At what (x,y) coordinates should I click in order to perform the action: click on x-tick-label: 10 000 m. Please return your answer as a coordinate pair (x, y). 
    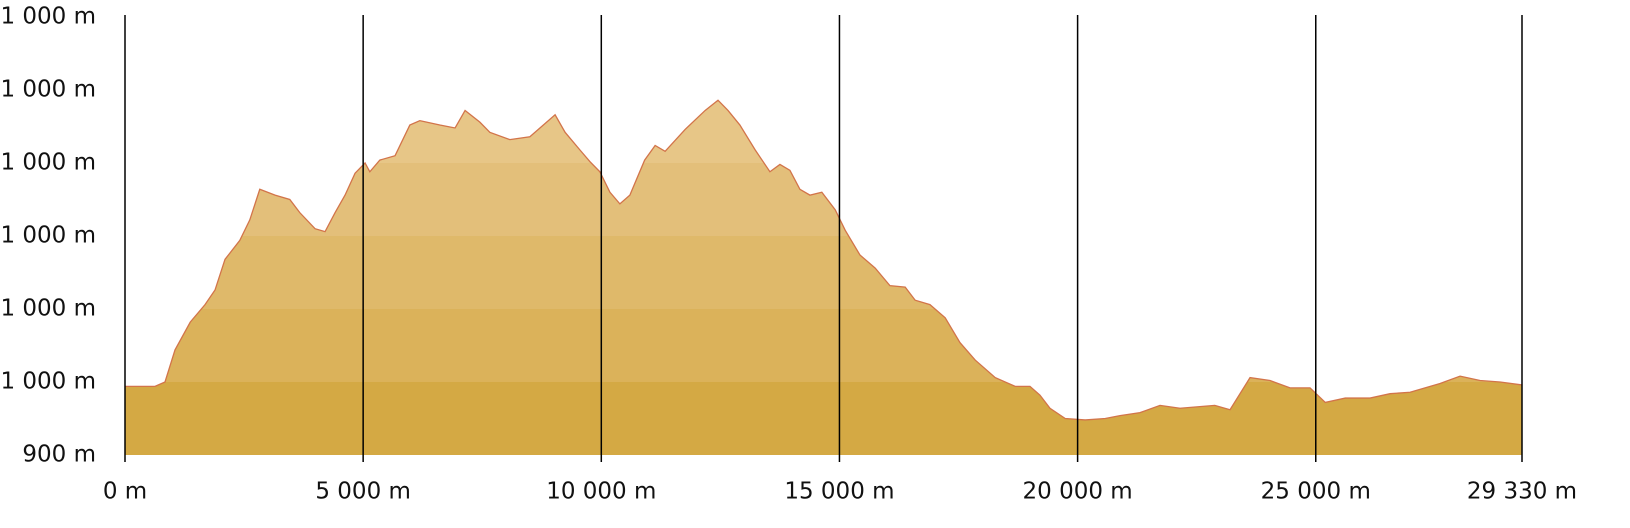
    Looking at the image, I should click on (601, 492).